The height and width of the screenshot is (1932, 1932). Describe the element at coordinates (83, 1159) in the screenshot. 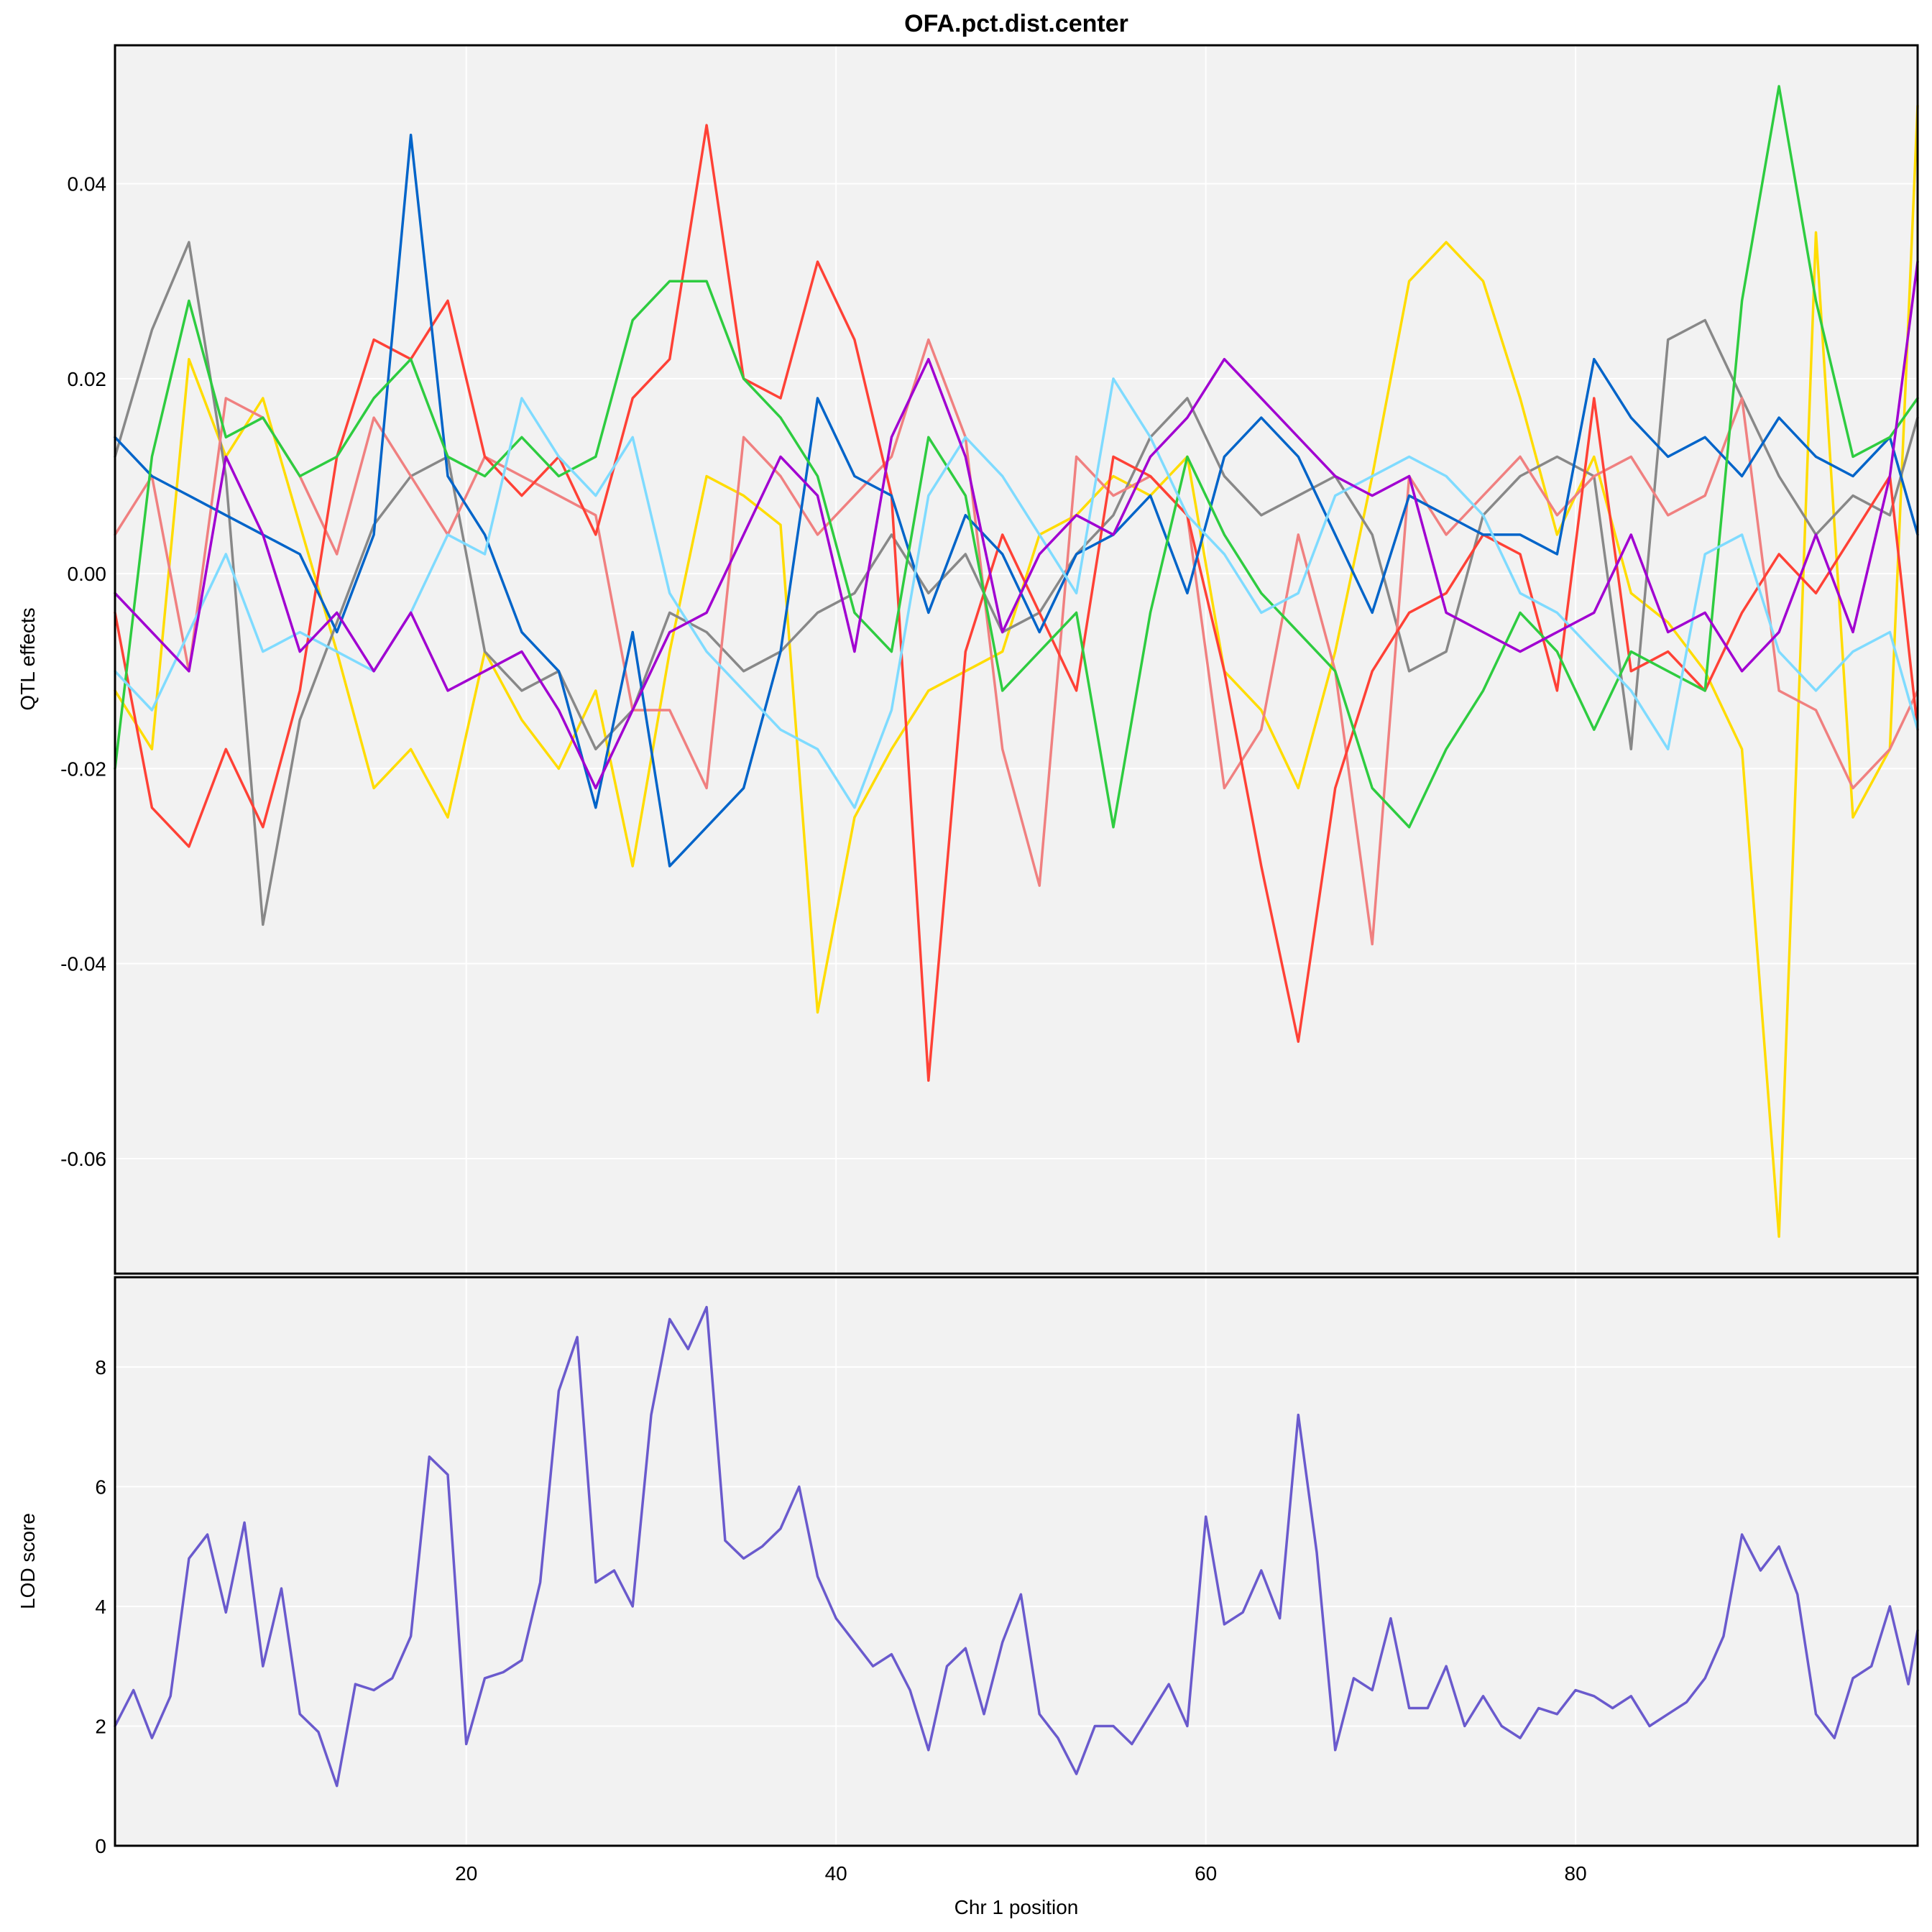

I see `y-tick-label: -0.06` at that location.